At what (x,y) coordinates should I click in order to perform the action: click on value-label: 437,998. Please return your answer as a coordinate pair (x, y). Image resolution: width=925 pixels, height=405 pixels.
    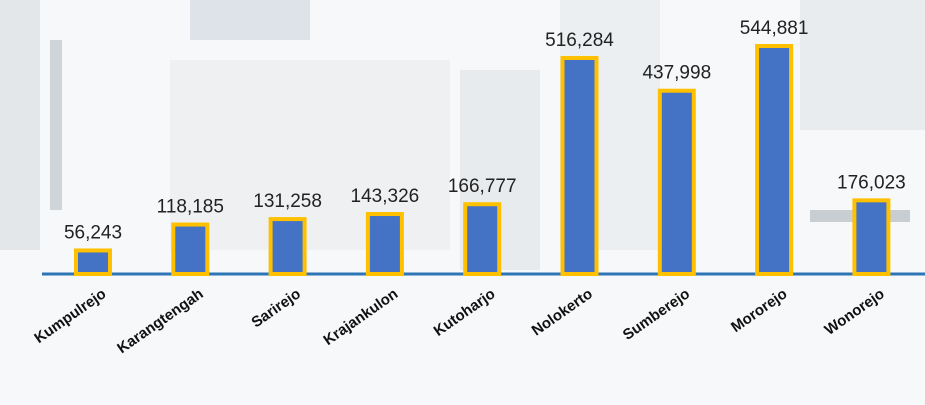
    Looking at the image, I should click on (676, 73).